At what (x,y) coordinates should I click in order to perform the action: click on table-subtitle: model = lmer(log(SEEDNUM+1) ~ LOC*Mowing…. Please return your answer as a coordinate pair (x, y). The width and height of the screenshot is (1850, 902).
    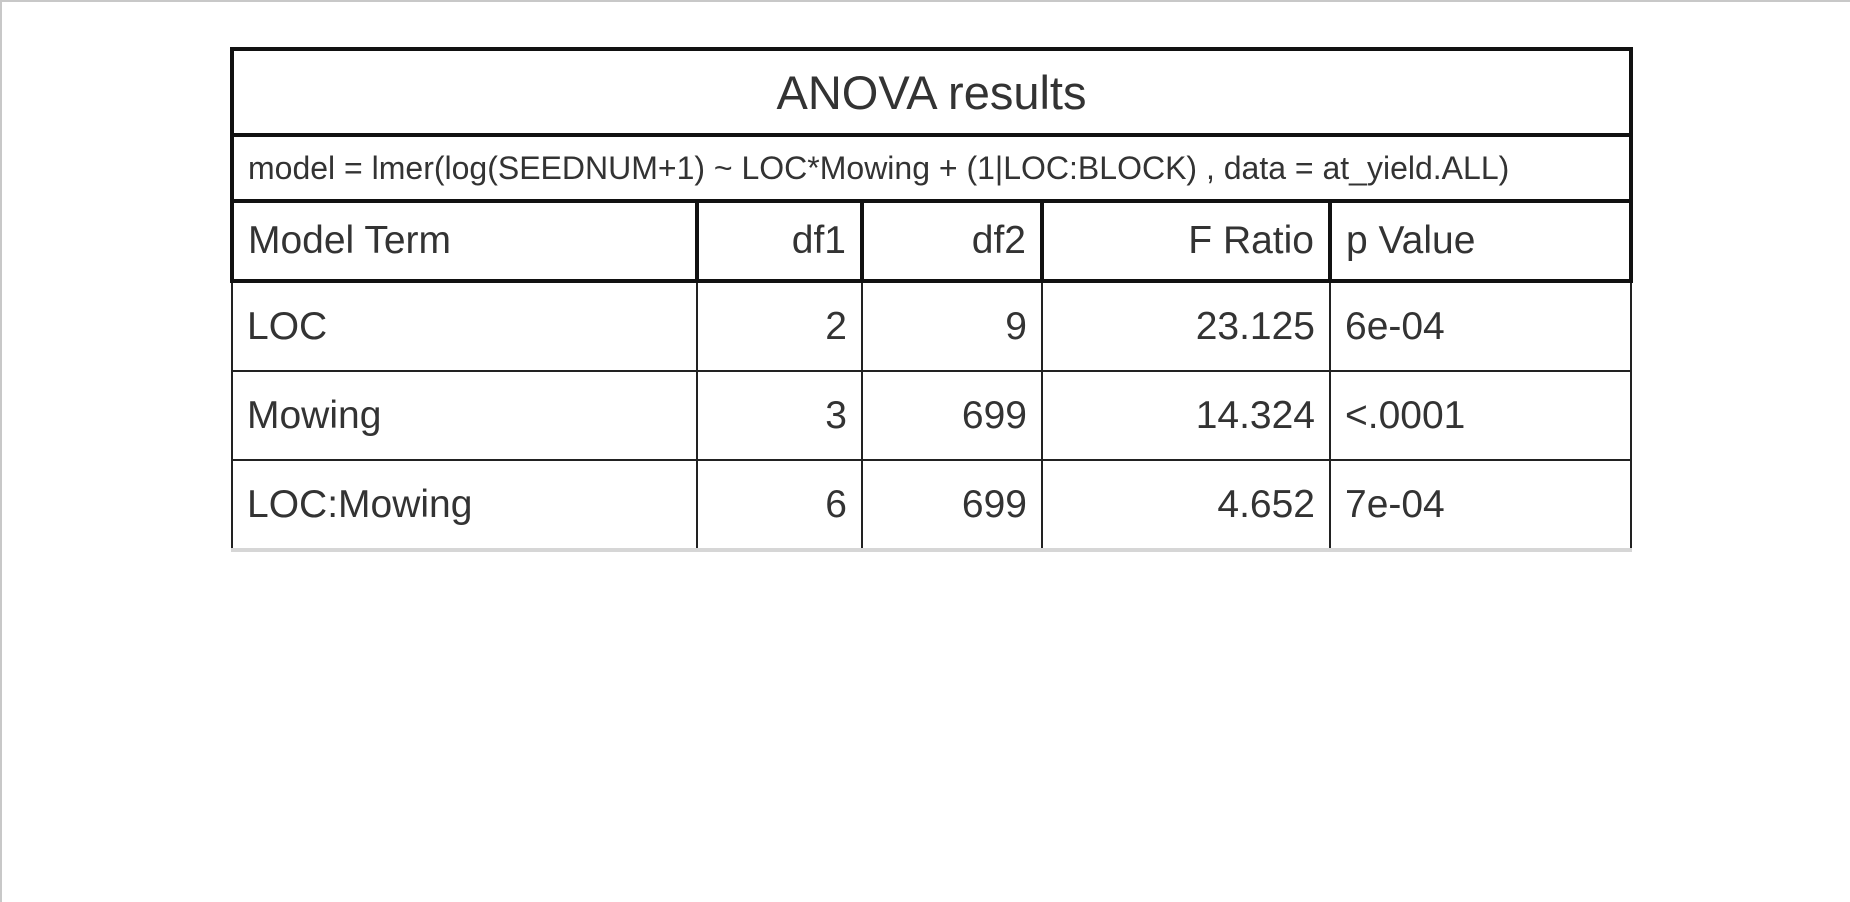
    Looking at the image, I should click on (931, 169).